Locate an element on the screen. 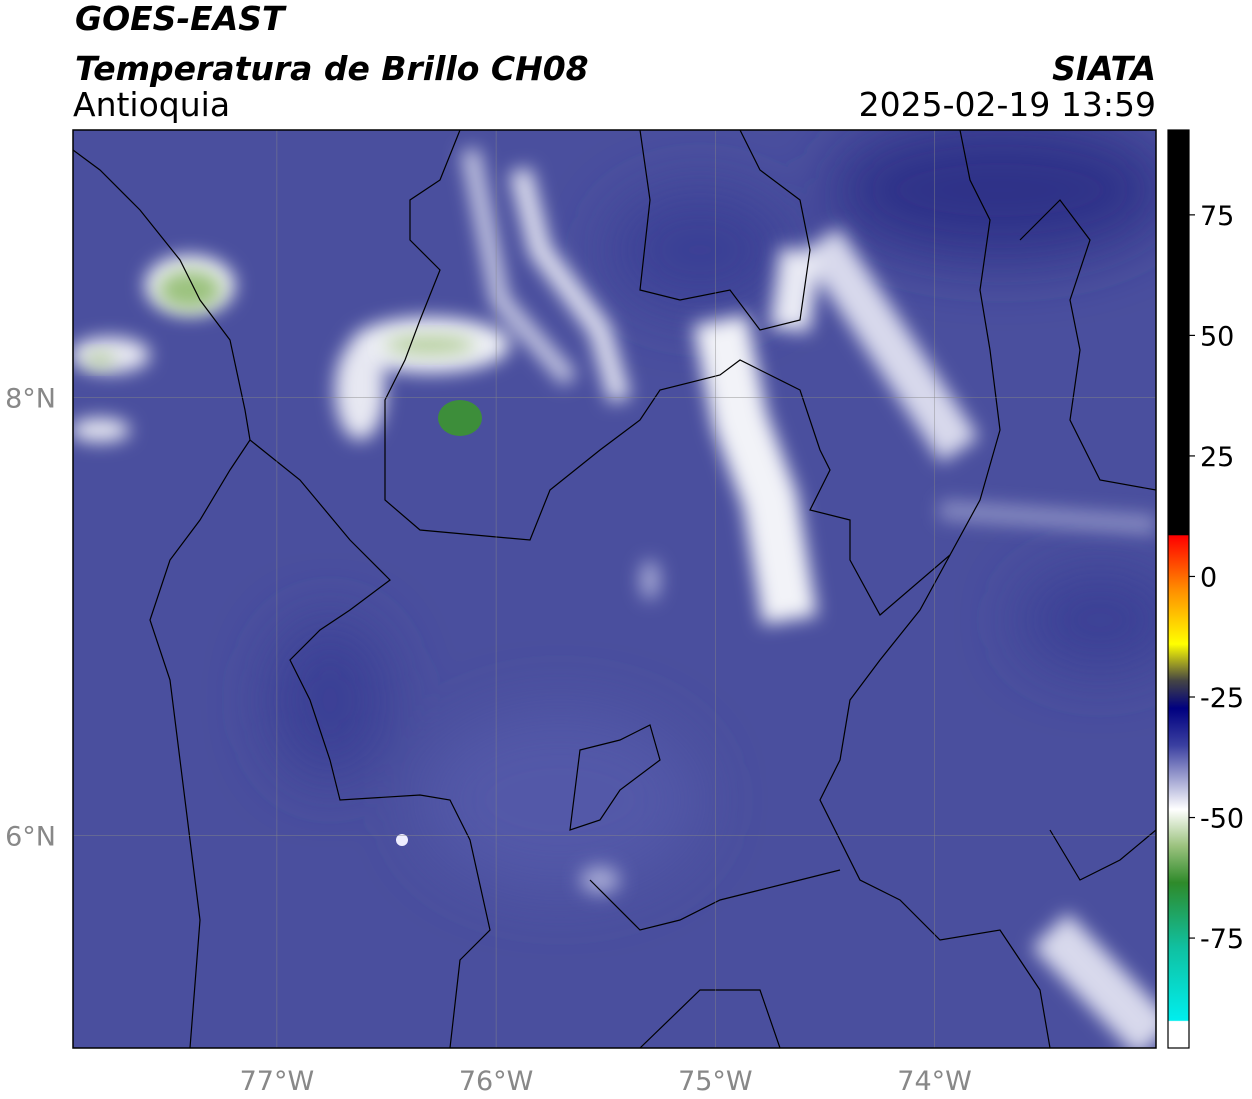 The height and width of the screenshot is (1099, 1252). x-tick-label: 77°W is located at coordinates (277, 1081).